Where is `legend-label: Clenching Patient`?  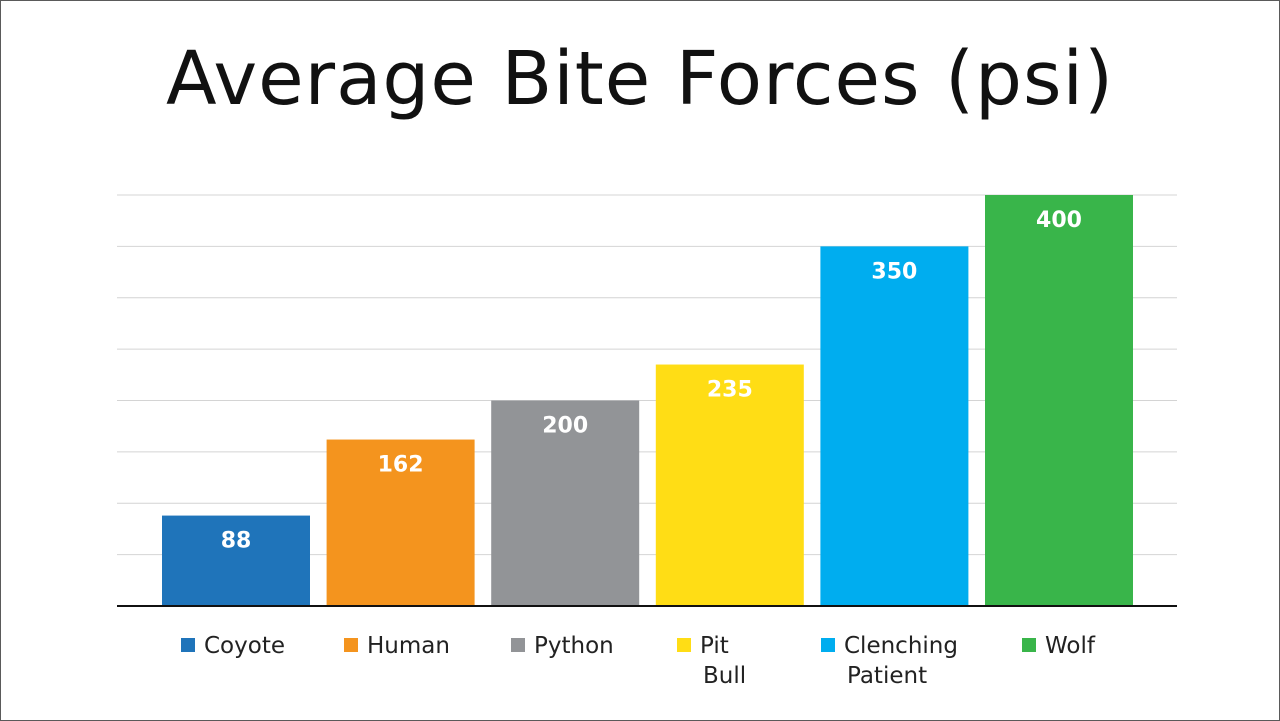 legend-label: Clenching Patient is located at coordinates (901, 661).